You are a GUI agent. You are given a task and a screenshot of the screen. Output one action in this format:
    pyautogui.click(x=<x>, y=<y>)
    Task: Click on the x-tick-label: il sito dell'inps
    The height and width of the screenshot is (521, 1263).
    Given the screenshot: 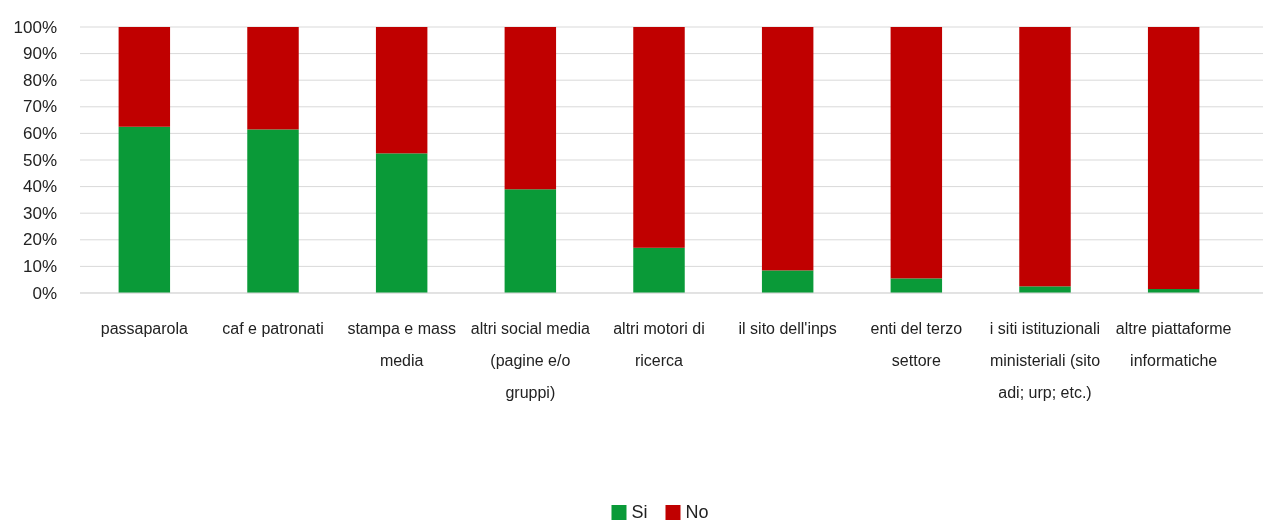 What is the action you would take?
    pyautogui.click(x=787, y=328)
    